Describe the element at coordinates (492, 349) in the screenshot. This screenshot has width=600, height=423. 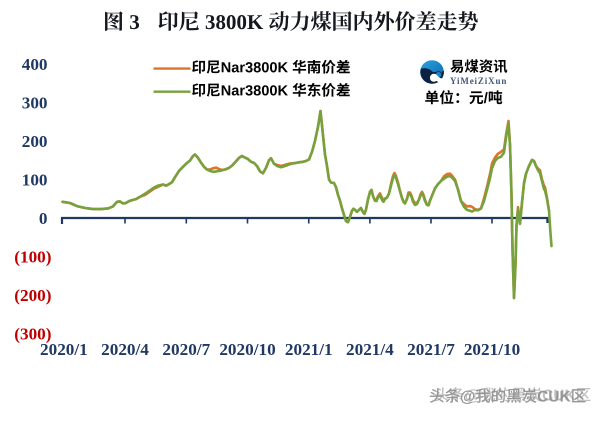
I see `svg-text: 2021/10` at that location.